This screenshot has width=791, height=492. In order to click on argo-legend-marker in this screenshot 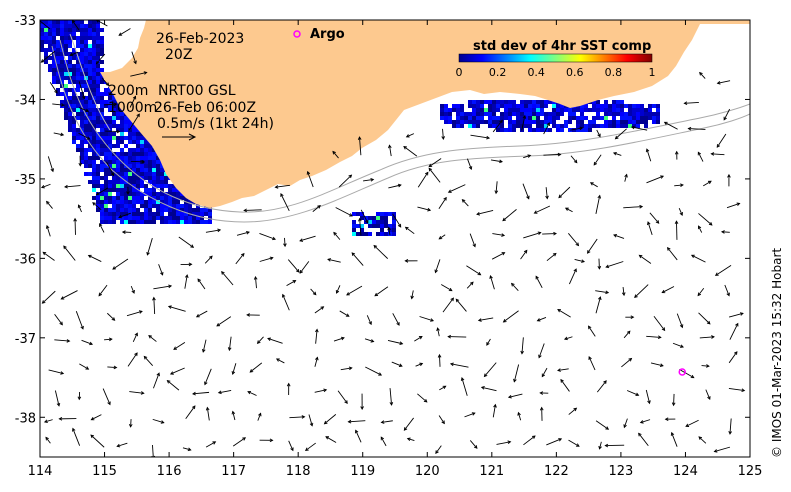, I will do `click(297, 34)`.